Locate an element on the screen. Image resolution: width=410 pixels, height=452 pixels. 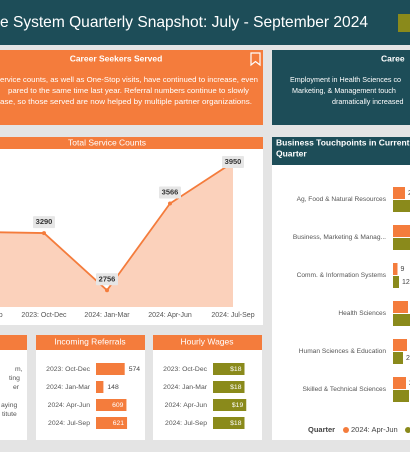
text-card is located at coordinates (13, 387).